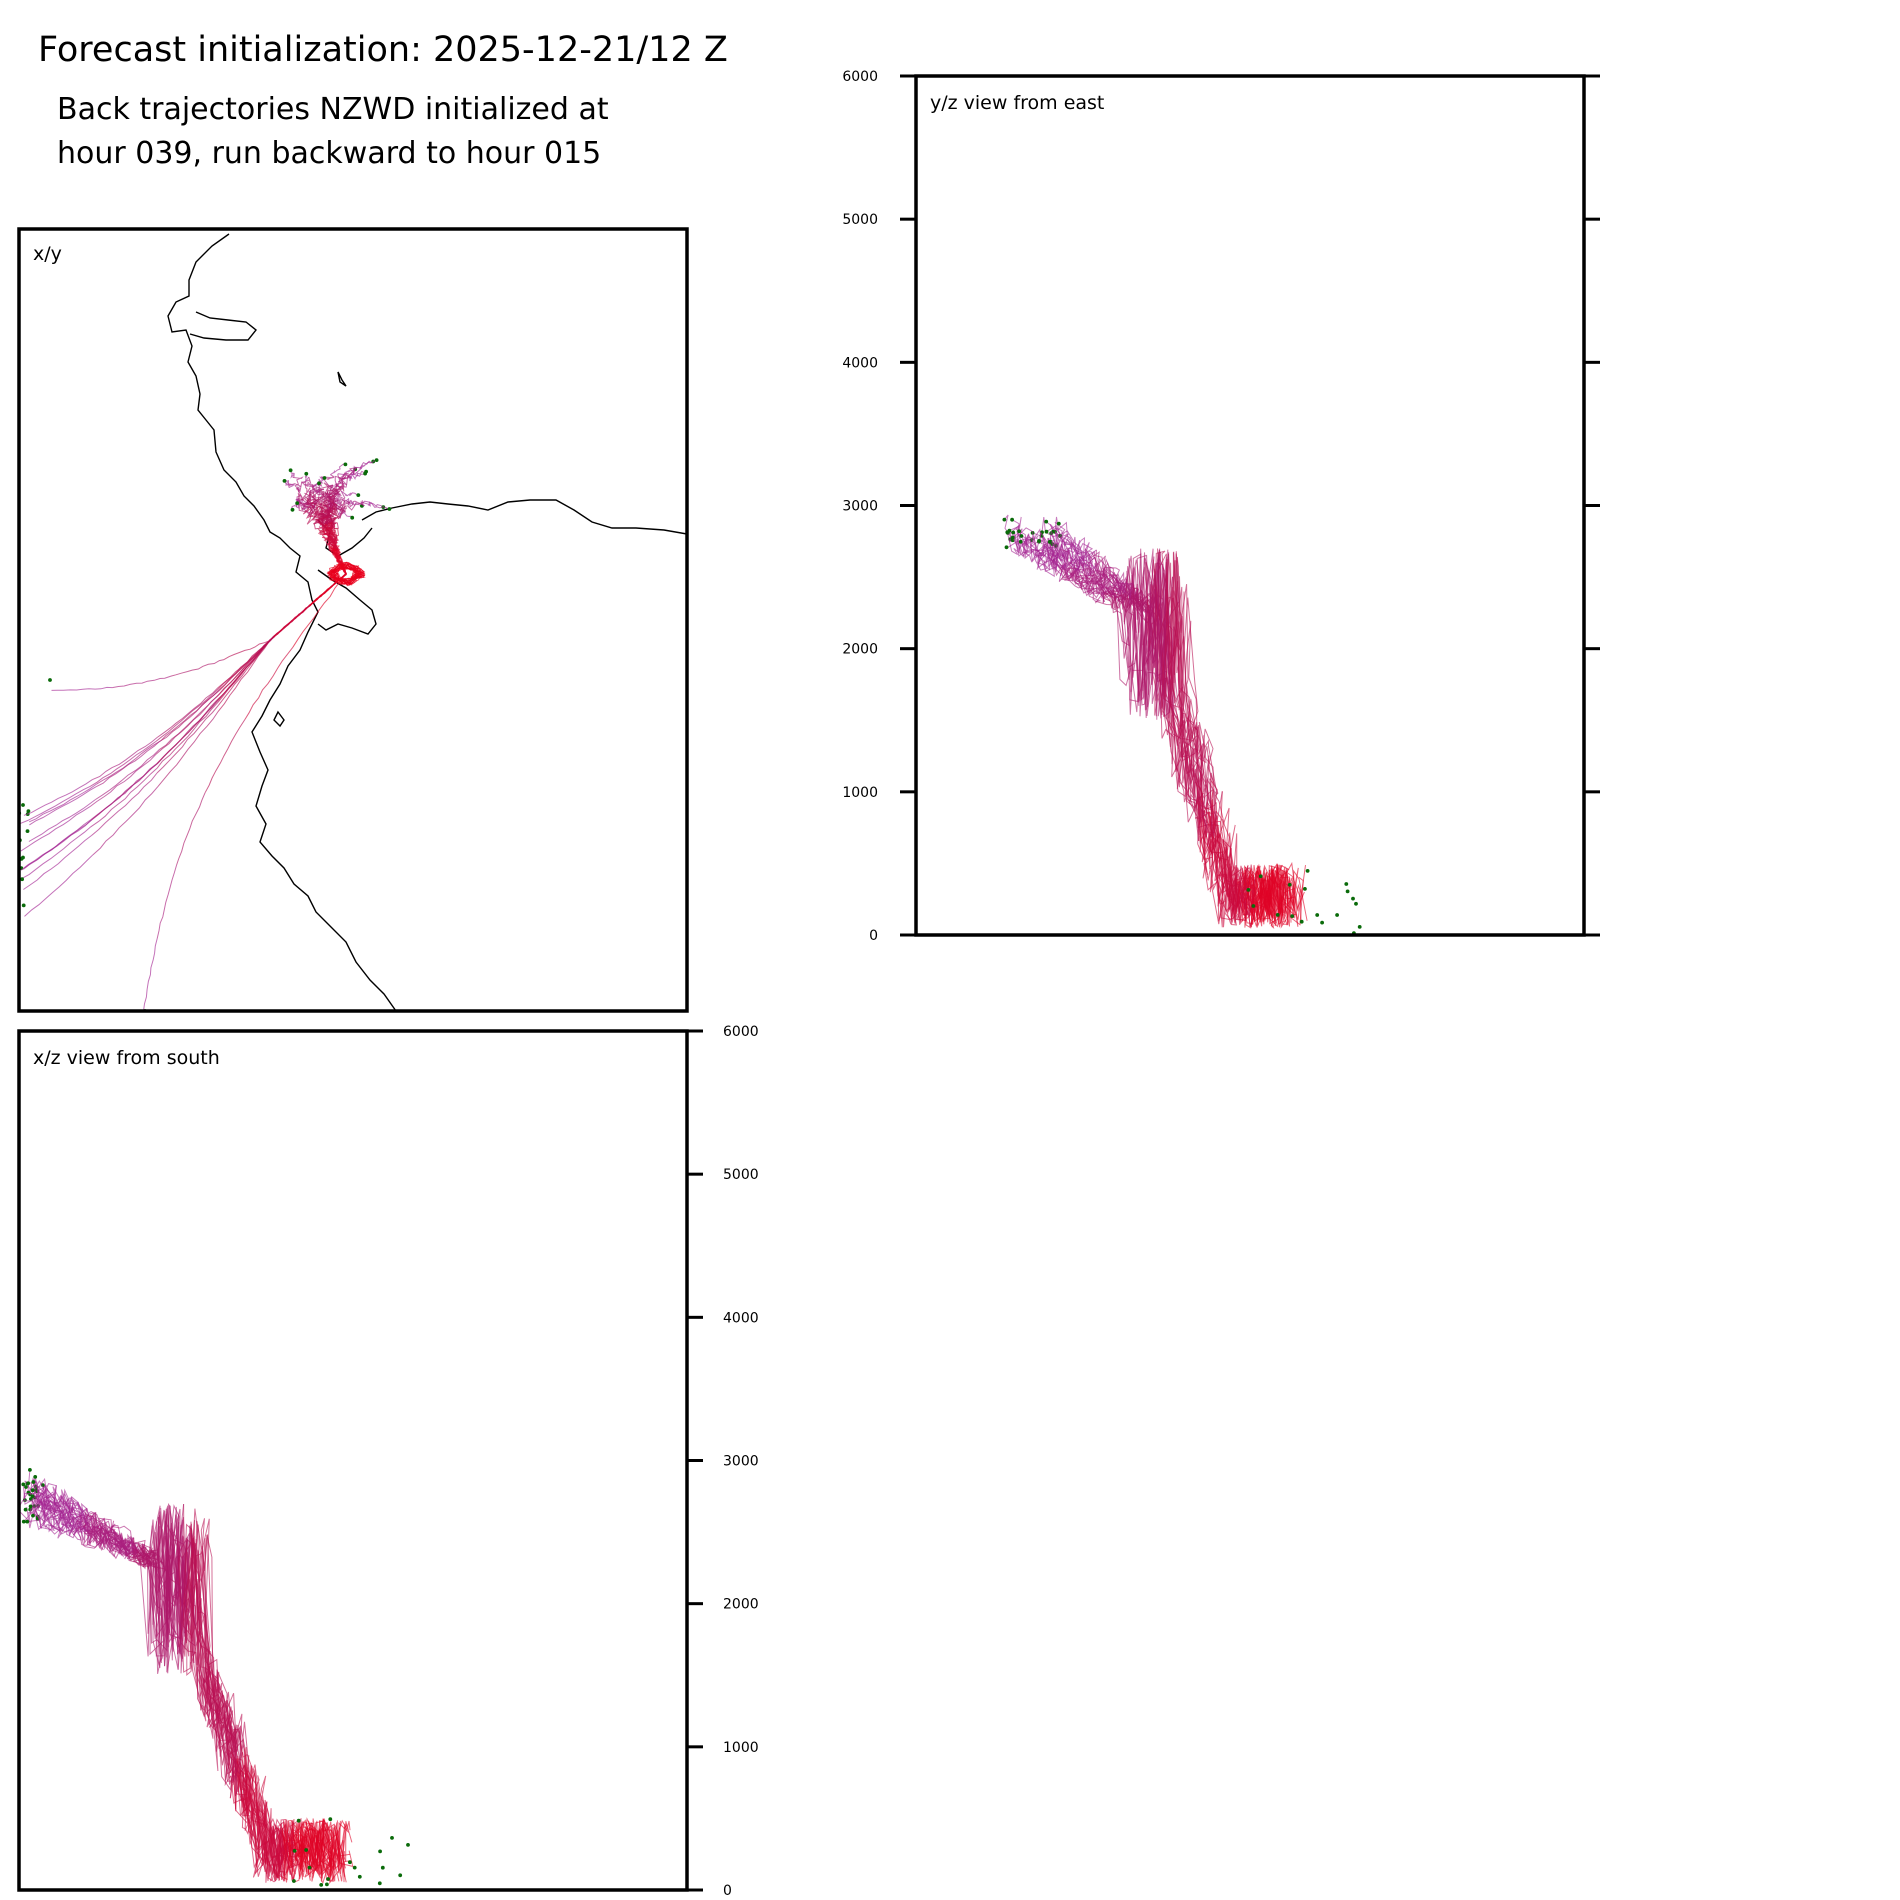  What do you see at coordinates (860, 793) in the screenshot?
I see `y-tick-label: 1000` at bounding box center [860, 793].